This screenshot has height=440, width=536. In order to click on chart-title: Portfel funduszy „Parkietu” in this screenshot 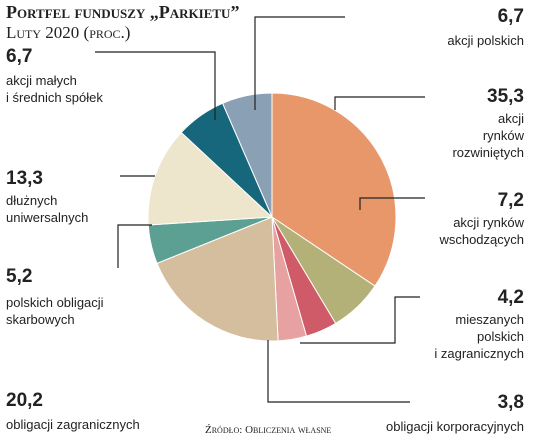, I will do `click(123, 12)`.